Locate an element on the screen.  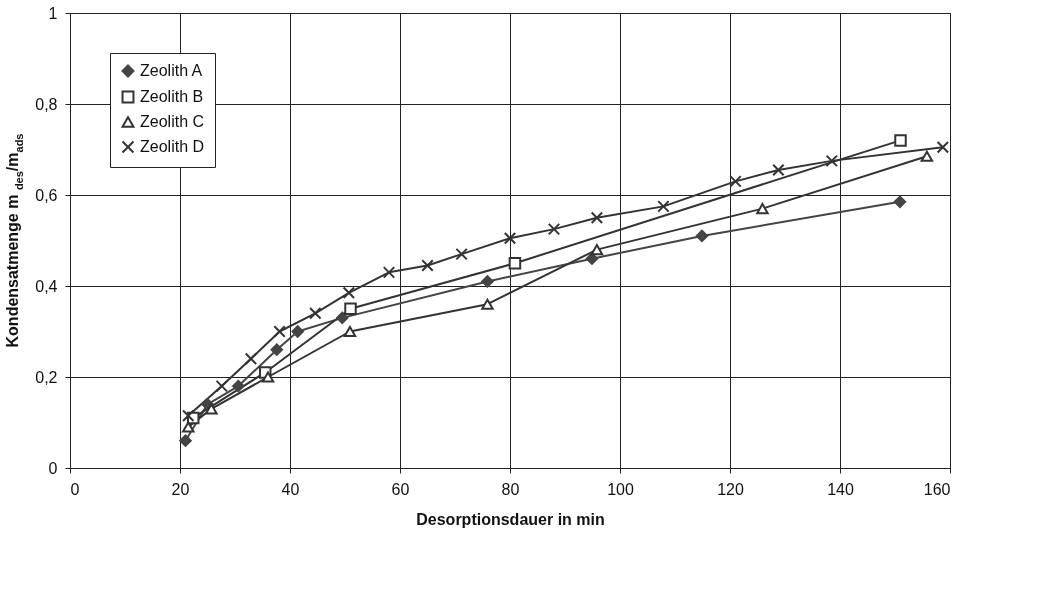
x-tick-label: 160 is located at coordinates (937, 489).